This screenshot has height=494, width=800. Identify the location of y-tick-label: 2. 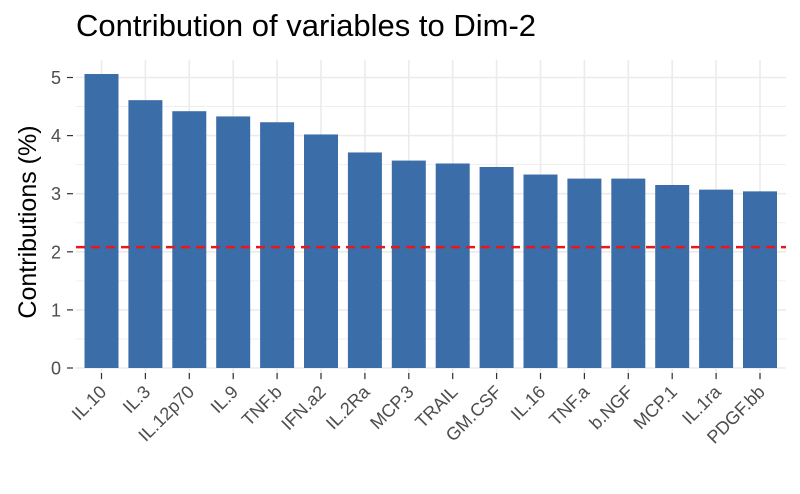
(56, 252).